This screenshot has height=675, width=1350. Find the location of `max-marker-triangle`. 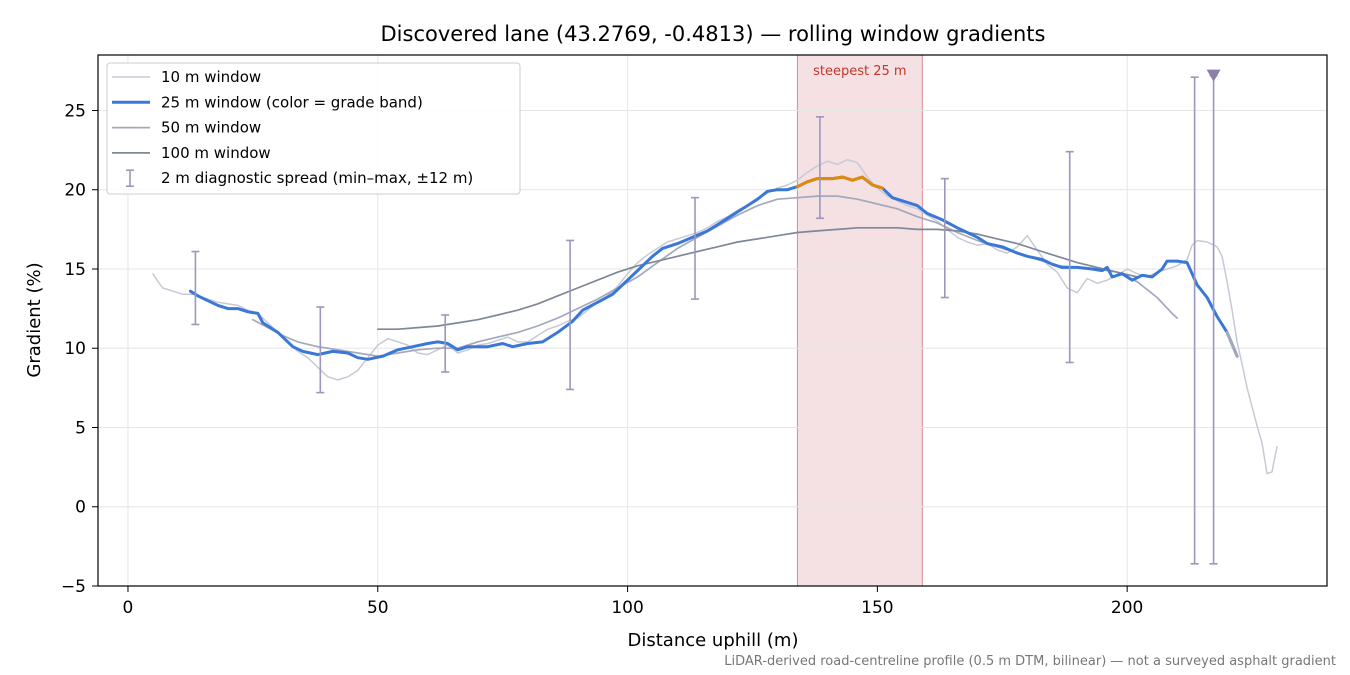

max-marker-triangle is located at coordinates (1213, 75).